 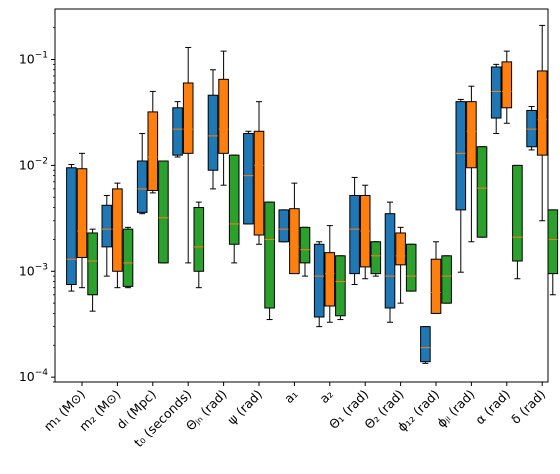 What do you see at coordinates (33, 164) in the screenshot?
I see `y-tick-label: 10⁻²` at bounding box center [33, 164].